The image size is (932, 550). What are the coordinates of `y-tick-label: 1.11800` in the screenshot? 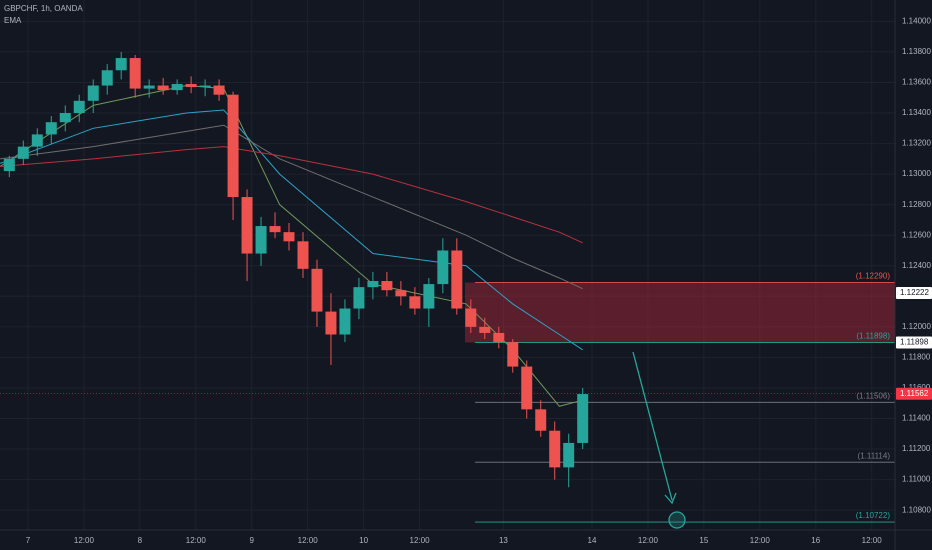 It's located at (916, 357).